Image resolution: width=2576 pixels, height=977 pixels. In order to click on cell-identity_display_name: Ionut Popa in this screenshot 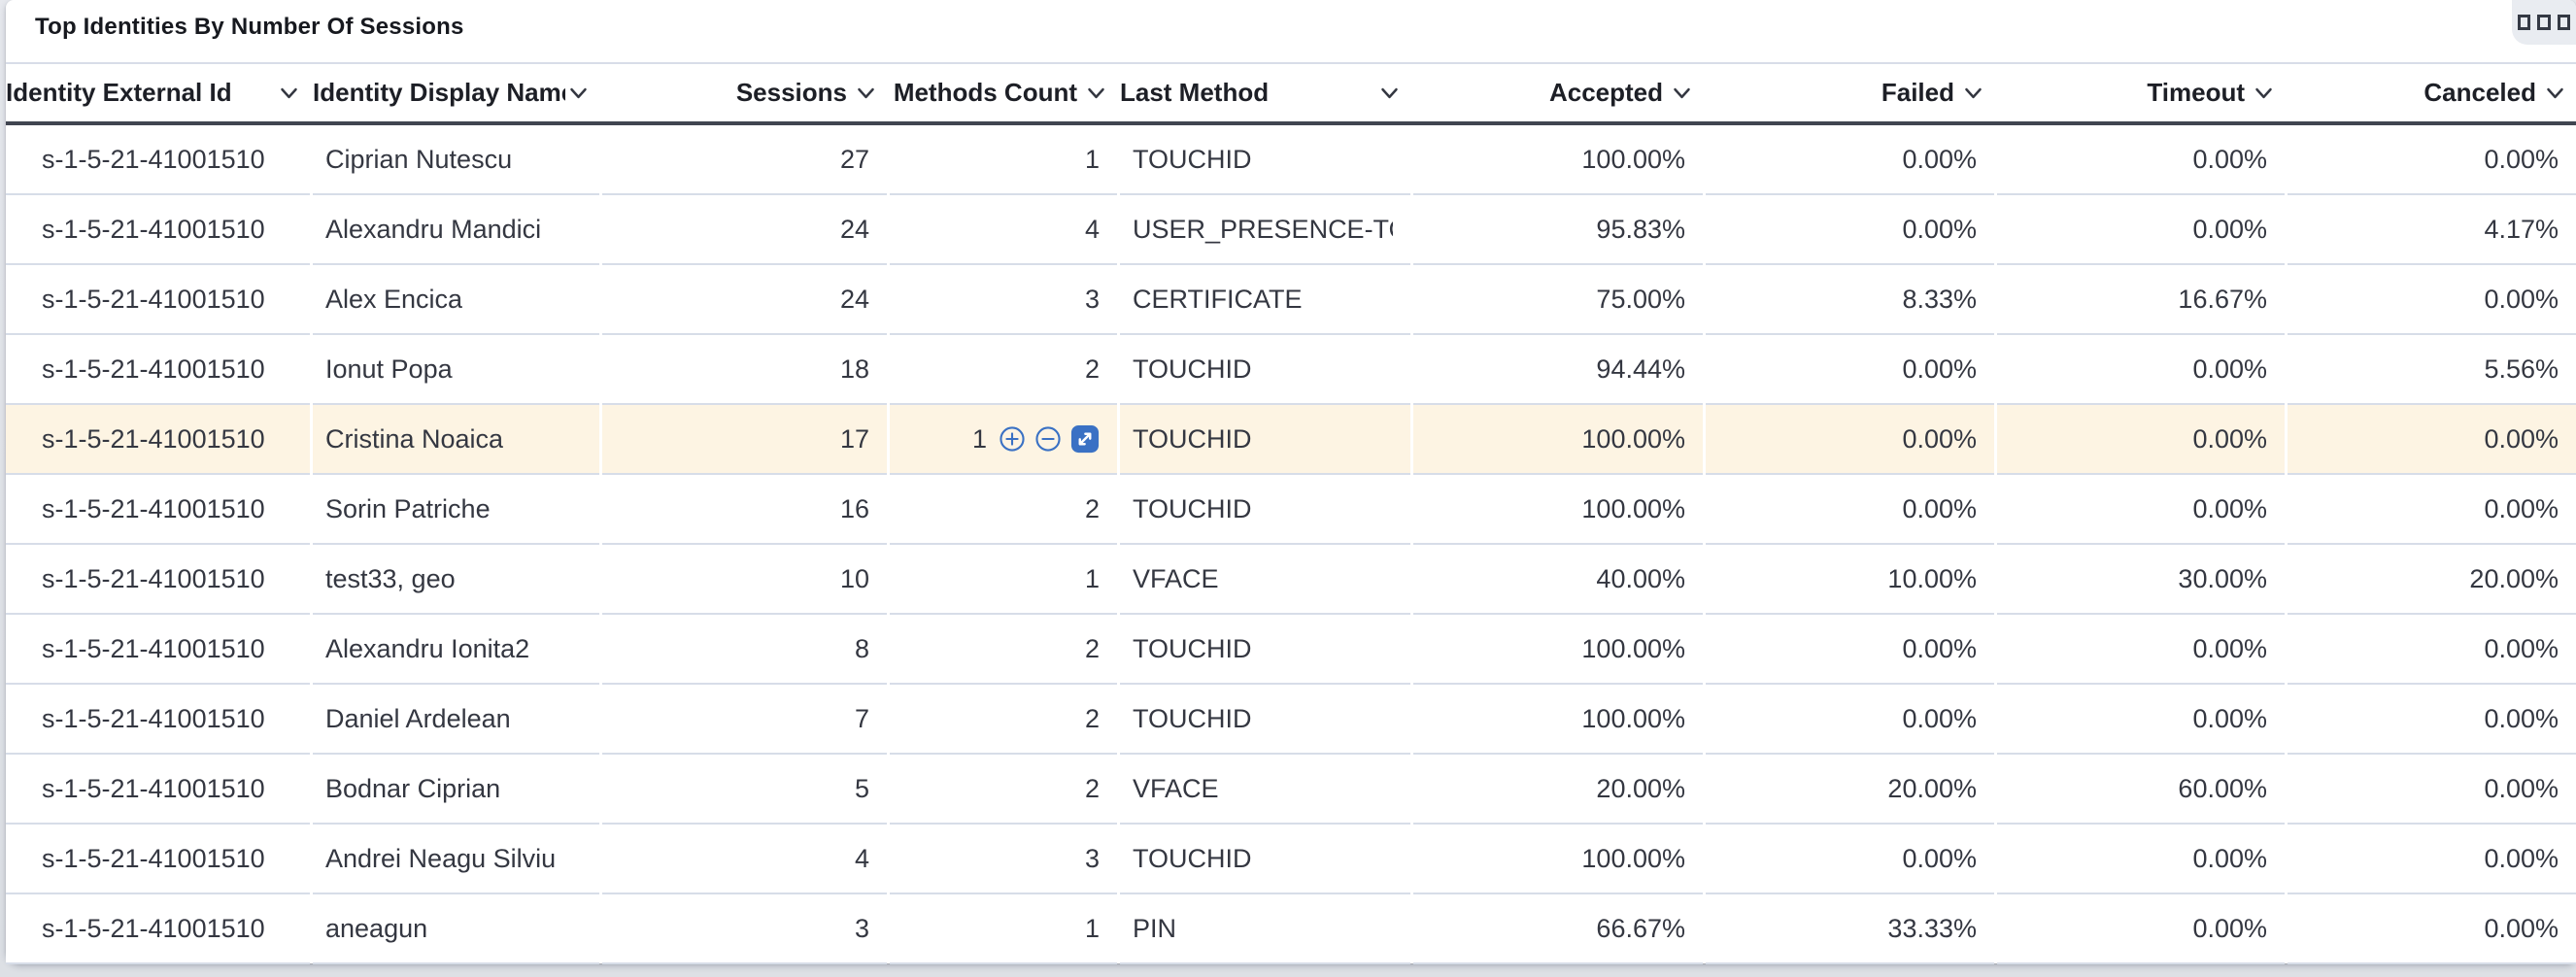, I will do `click(456, 370)`.